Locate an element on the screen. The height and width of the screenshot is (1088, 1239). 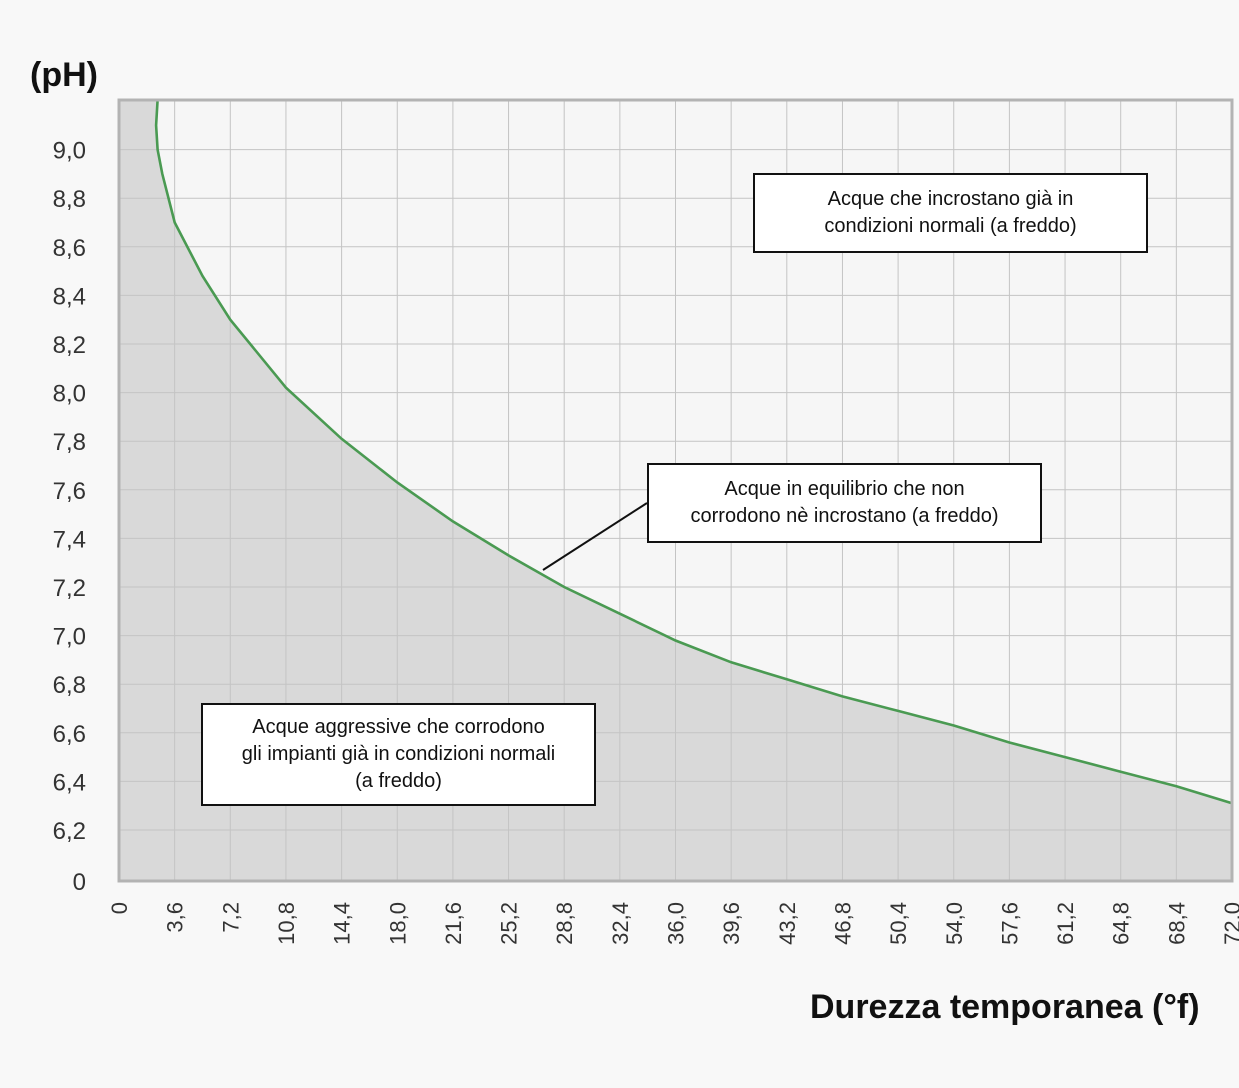
x-tick-label: 18,0 is located at coordinates (397, 923).